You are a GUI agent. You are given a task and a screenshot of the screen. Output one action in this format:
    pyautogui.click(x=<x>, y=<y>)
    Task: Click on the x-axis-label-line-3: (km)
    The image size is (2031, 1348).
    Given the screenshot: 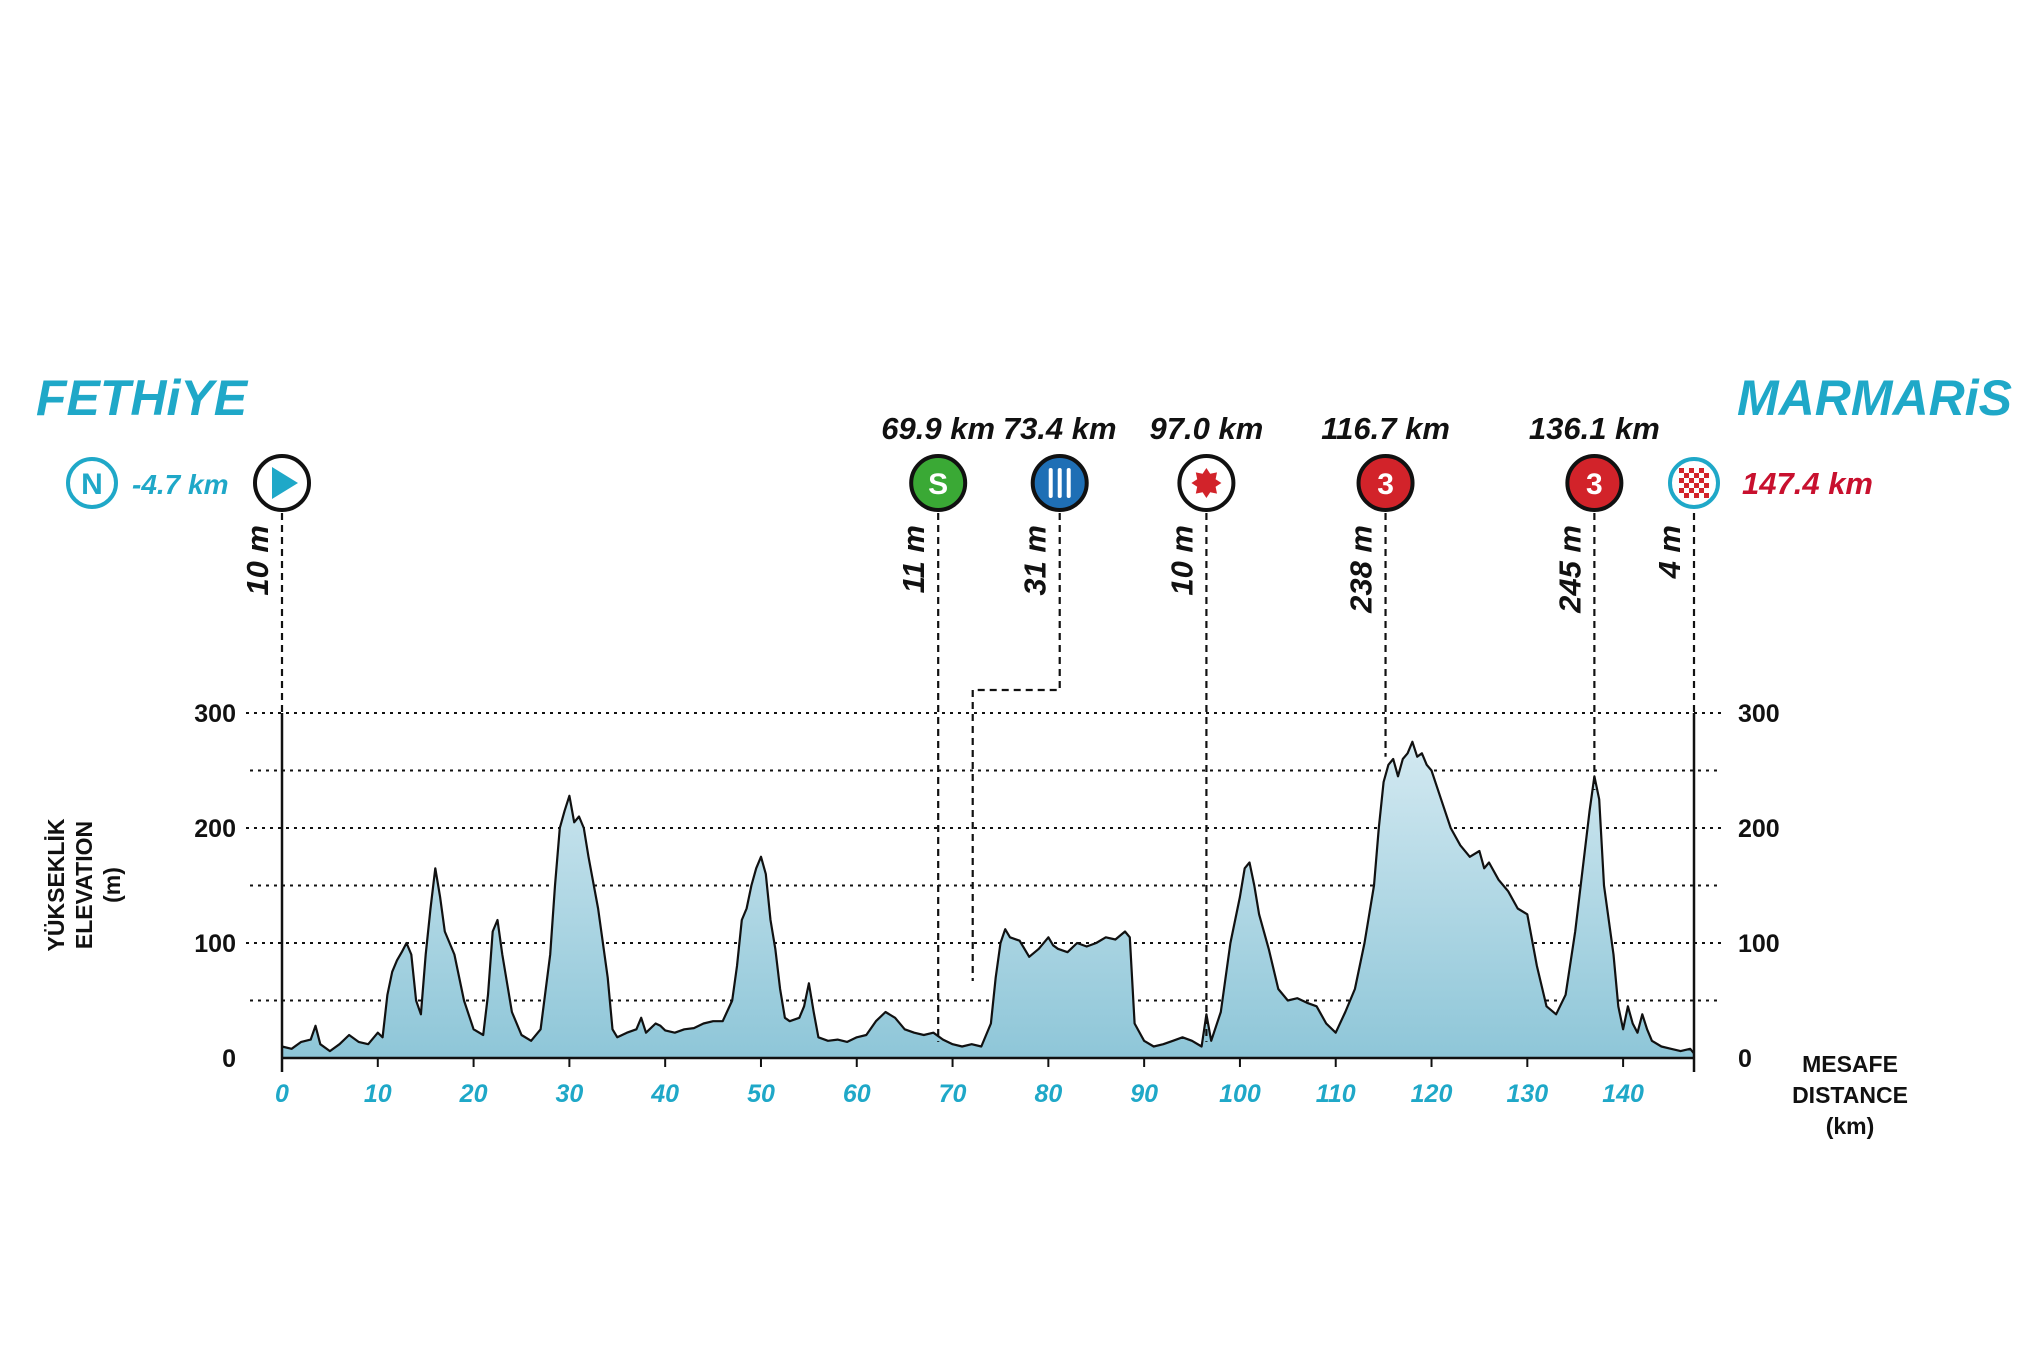 What is the action you would take?
    pyautogui.click(x=1850, y=1126)
    